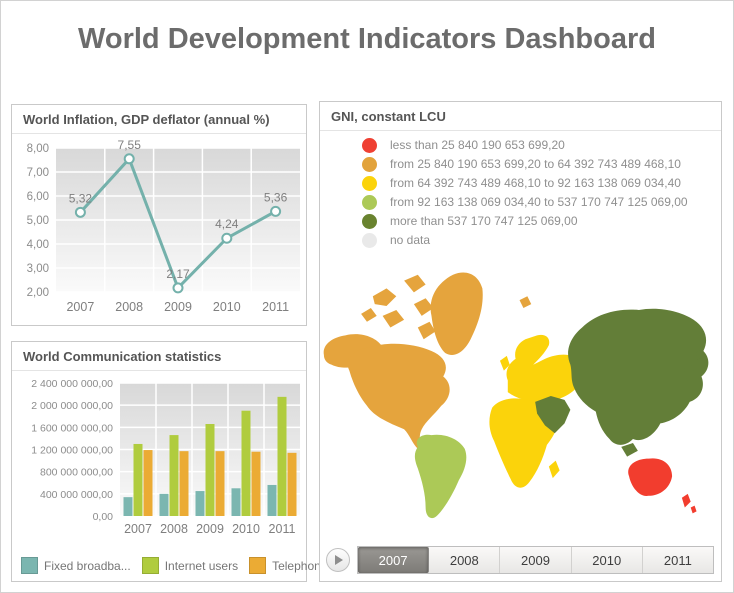 The height and width of the screenshot is (593, 734). What do you see at coordinates (678, 560) in the screenshot?
I see `timeline-year-2011: 2011` at bounding box center [678, 560].